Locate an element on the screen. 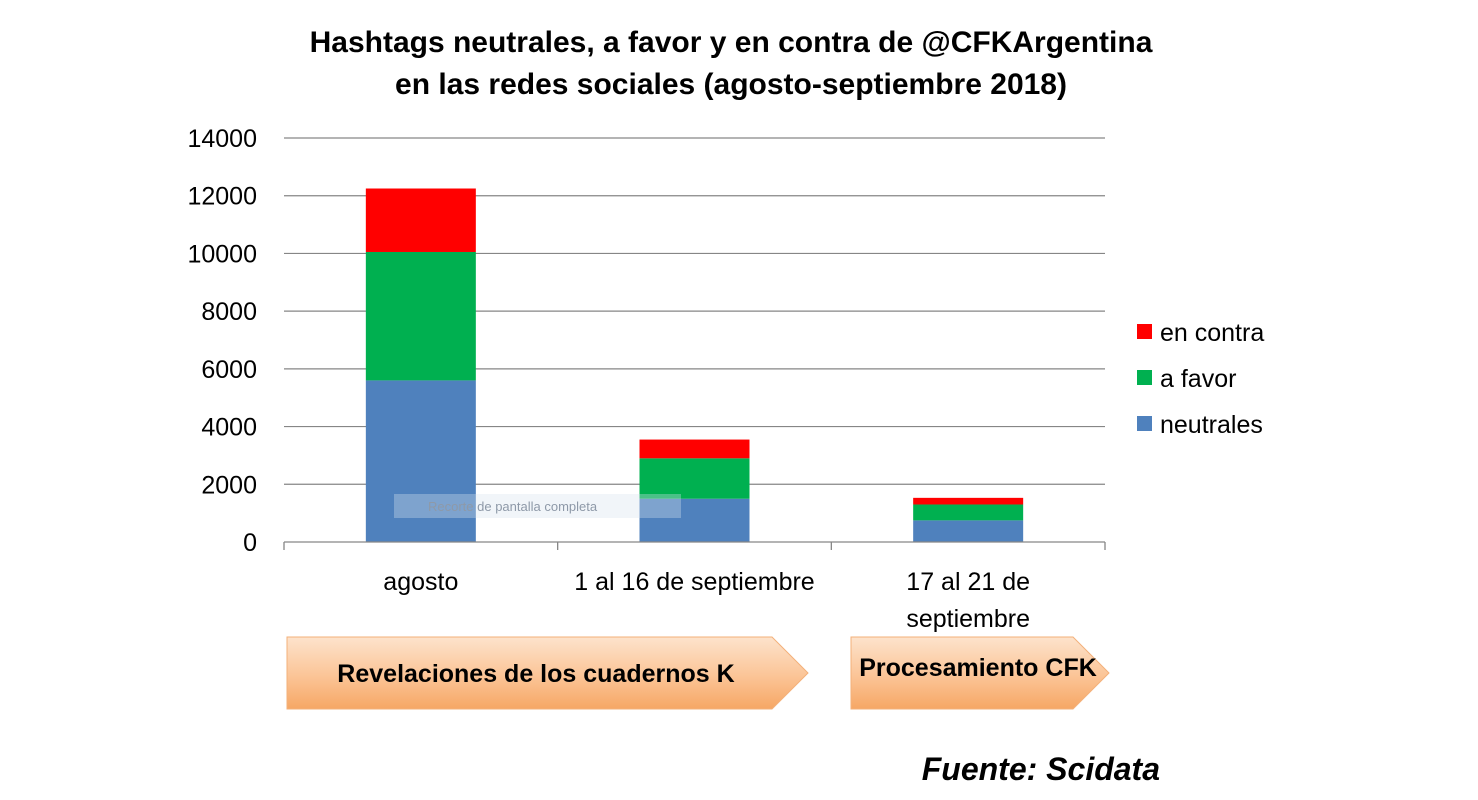 This screenshot has width=1478, height=800. overlay-box is located at coordinates (537, 506).